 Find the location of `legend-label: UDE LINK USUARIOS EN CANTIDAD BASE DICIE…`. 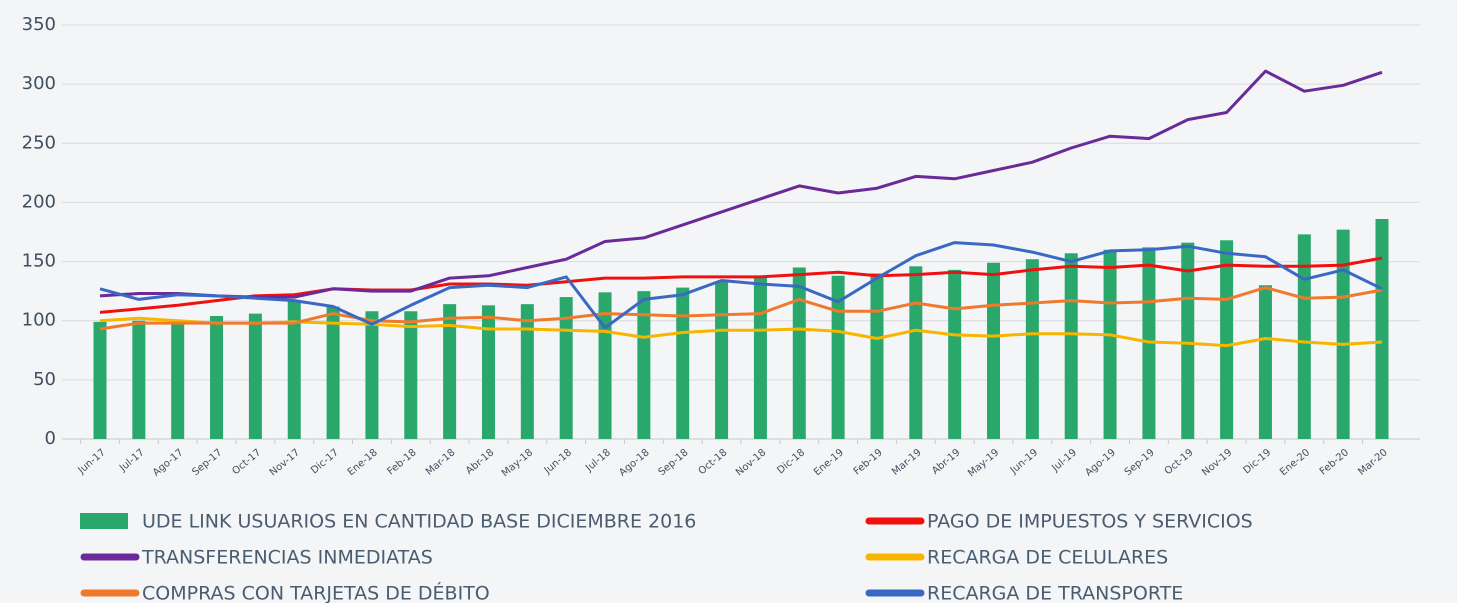

legend-label: UDE LINK USUARIOS EN CANTIDAD BASE DICIE… is located at coordinates (419, 522).